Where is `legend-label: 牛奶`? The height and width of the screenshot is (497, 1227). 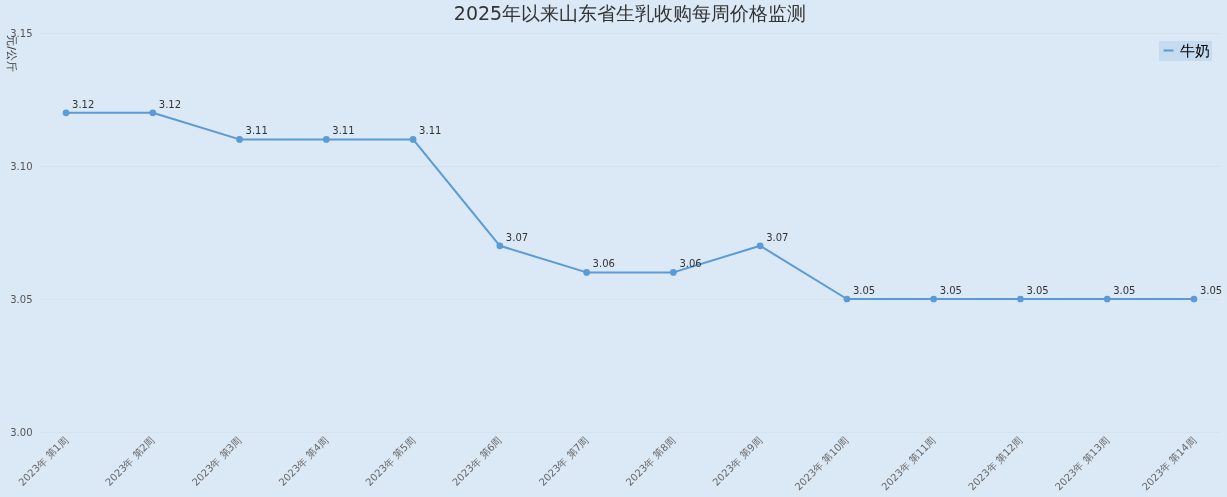 legend-label: 牛奶 is located at coordinates (1195, 50).